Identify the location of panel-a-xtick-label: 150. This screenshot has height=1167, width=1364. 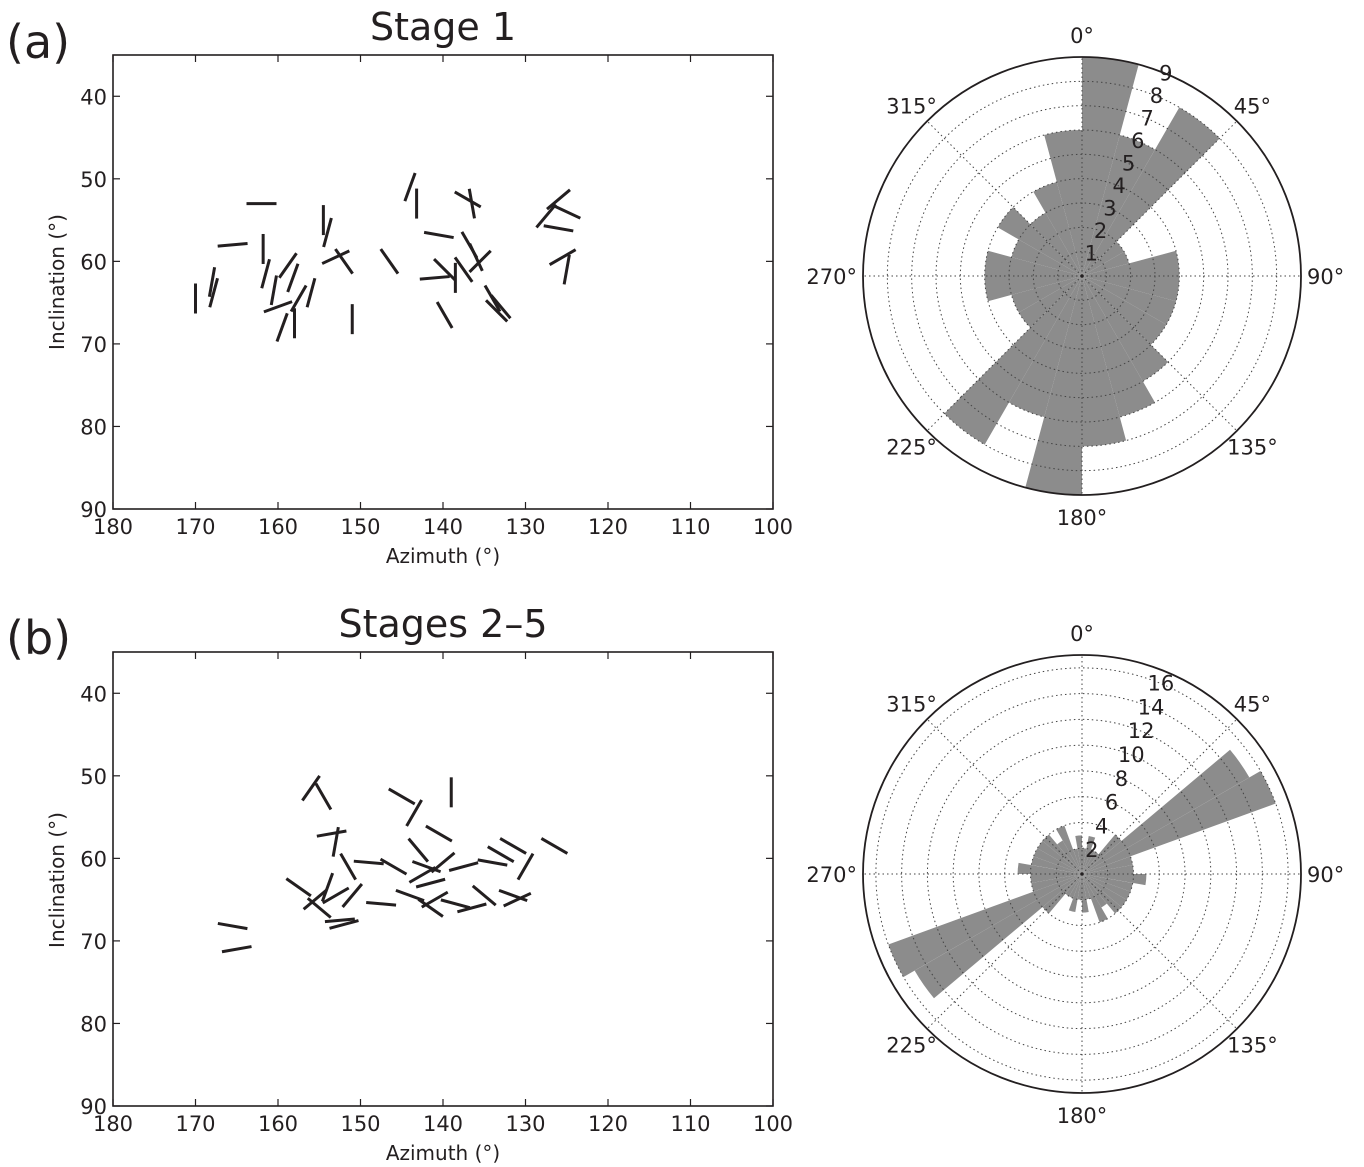
(360, 527).